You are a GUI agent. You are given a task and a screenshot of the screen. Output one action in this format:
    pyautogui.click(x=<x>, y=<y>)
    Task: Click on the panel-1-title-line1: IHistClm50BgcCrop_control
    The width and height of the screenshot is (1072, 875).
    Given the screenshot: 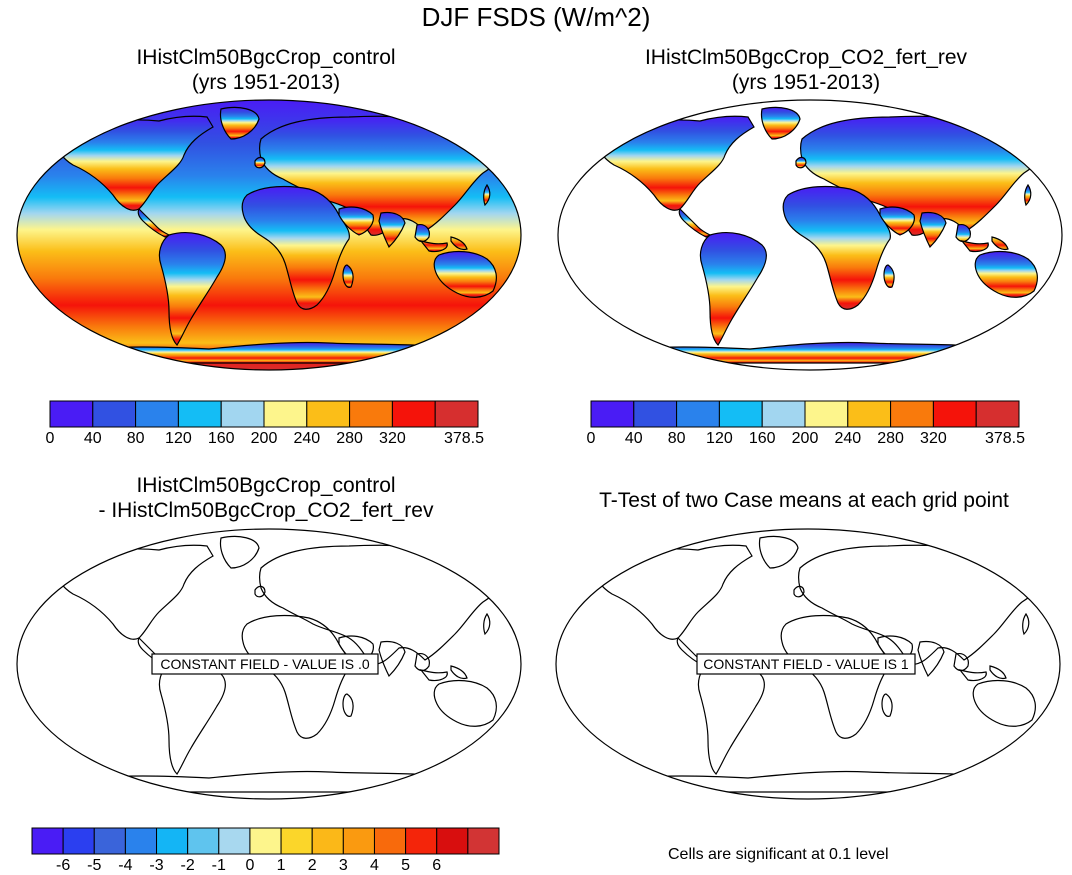 What is the action you would take?
    pyautogui.click(x=266, y=57)
    